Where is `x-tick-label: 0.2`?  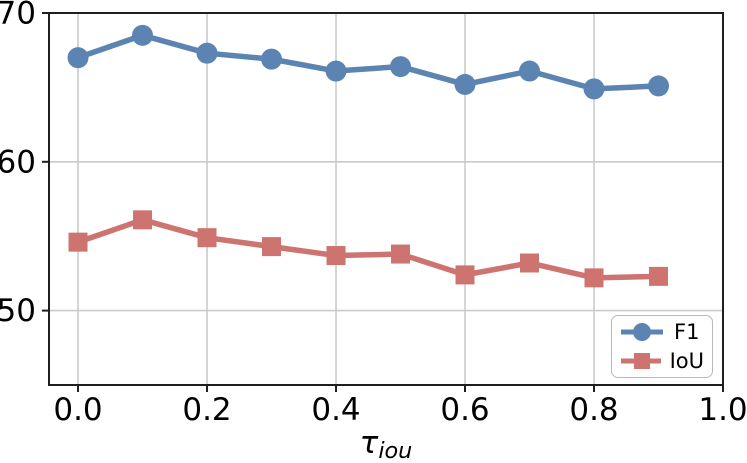
x-tick-label: 0.2 is located at coordinates (206, 410).